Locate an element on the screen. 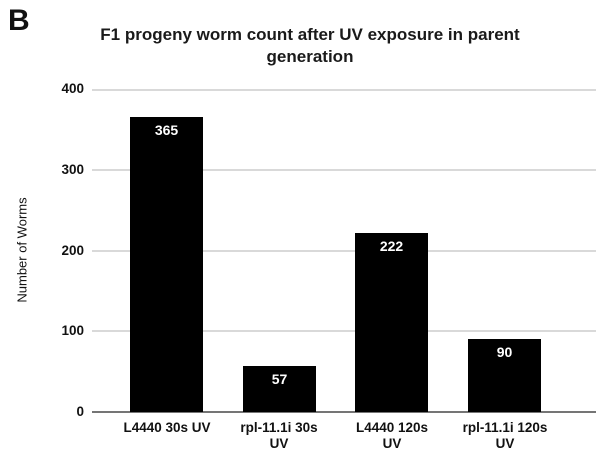  bar-value-label: 365 is located at coordinates (166, 130).